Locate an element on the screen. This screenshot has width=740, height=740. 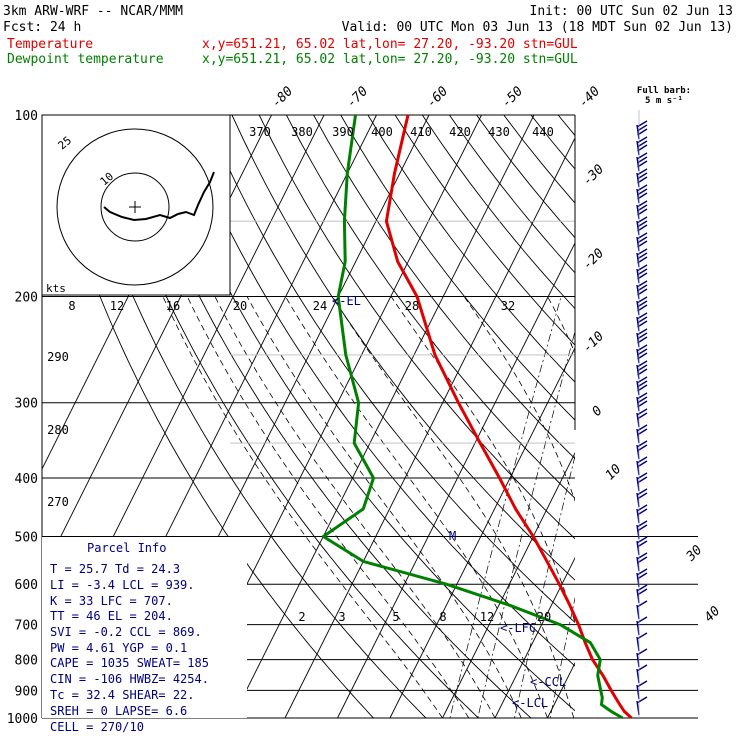
lfc-marker: <-LFC is located at coordinates (518, 628).